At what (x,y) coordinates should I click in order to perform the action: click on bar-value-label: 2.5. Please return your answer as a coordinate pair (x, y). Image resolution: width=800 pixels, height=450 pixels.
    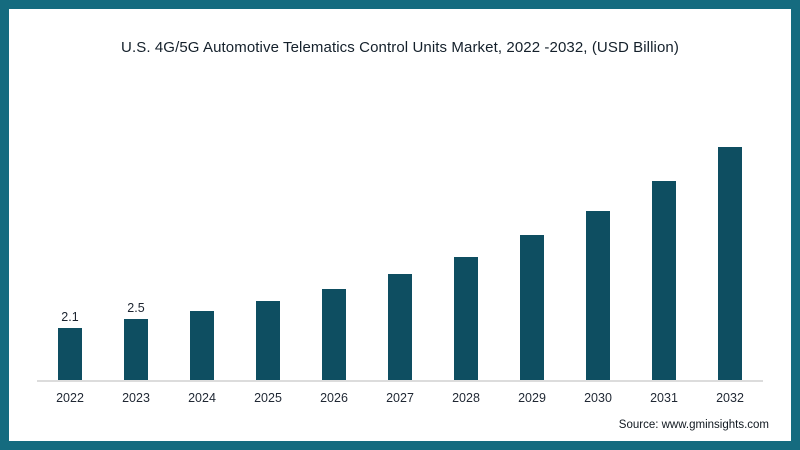
    Looking at the image, I should click on (136, 308).